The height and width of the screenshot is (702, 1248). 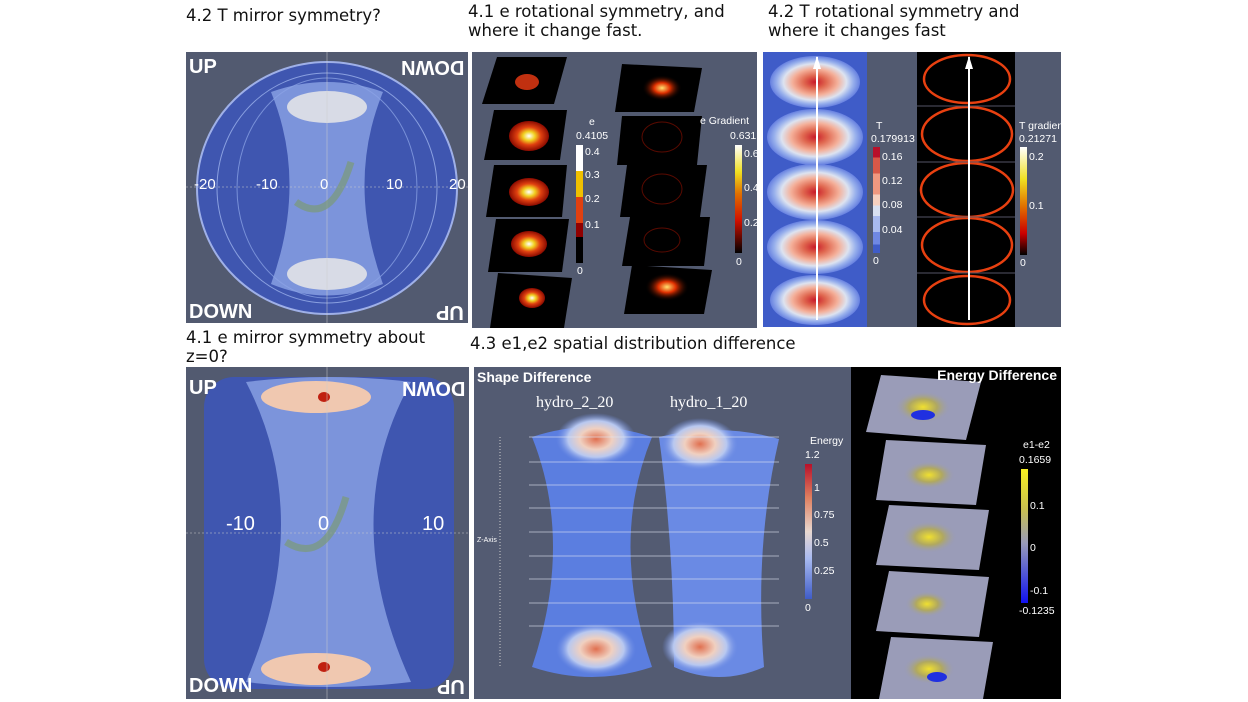 I want to click on e-mirror-panel: UP DOWN DOWN UP -10 0 10, so click(x=327, y=533).